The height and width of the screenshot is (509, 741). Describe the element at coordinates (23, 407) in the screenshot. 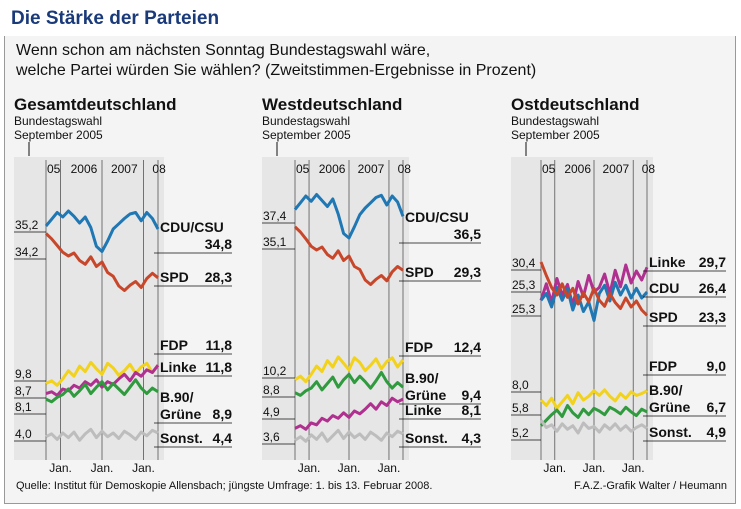

I see `start-value-label: 8,1` at that location.